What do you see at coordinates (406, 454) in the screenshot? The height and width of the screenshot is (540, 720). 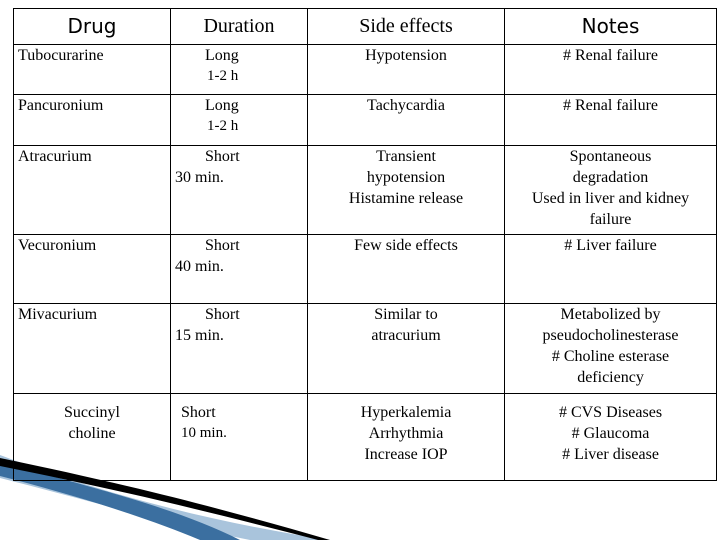 I see `side-effect-text: Increase IOP` at bounding box center [406, 454].